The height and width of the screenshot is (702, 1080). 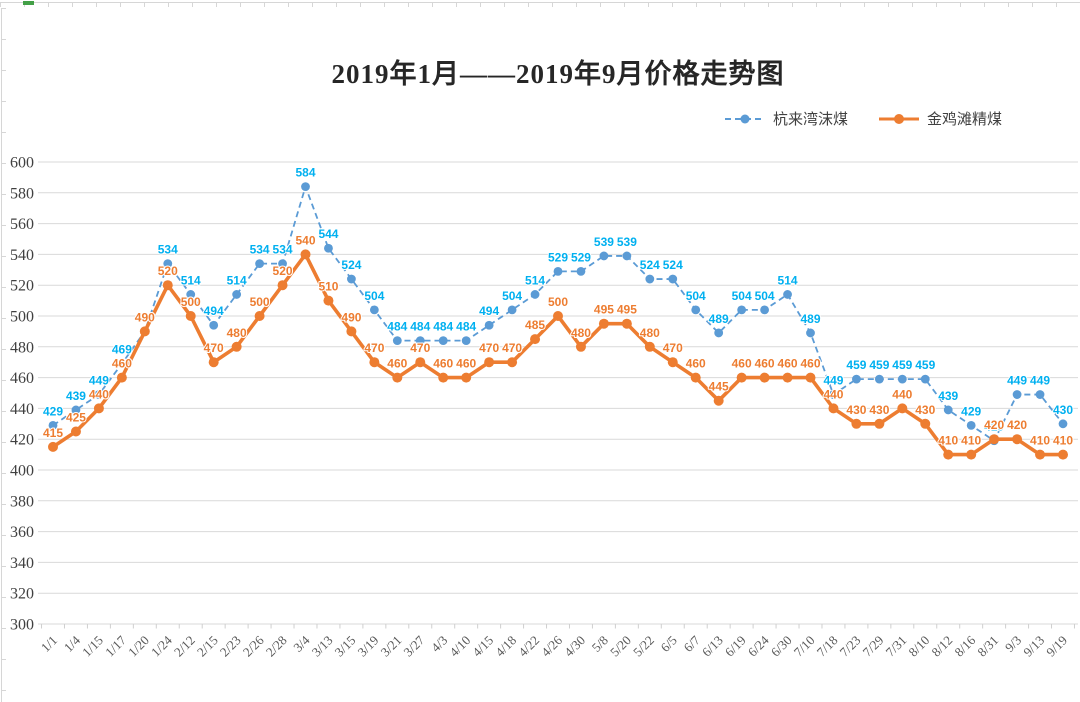 I want to click on legend-item-jinjitan: 金鸡滩精煤, so click(x=940, y=118).